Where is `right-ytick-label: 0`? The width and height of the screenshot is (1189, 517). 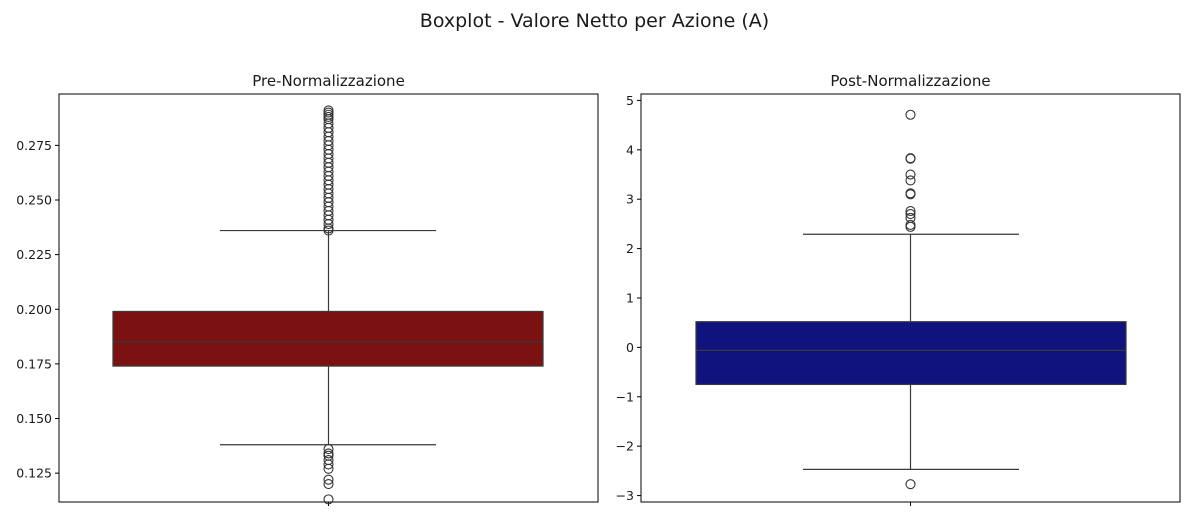
right-ytick-label: 0 is located at coordinates (630, 347).